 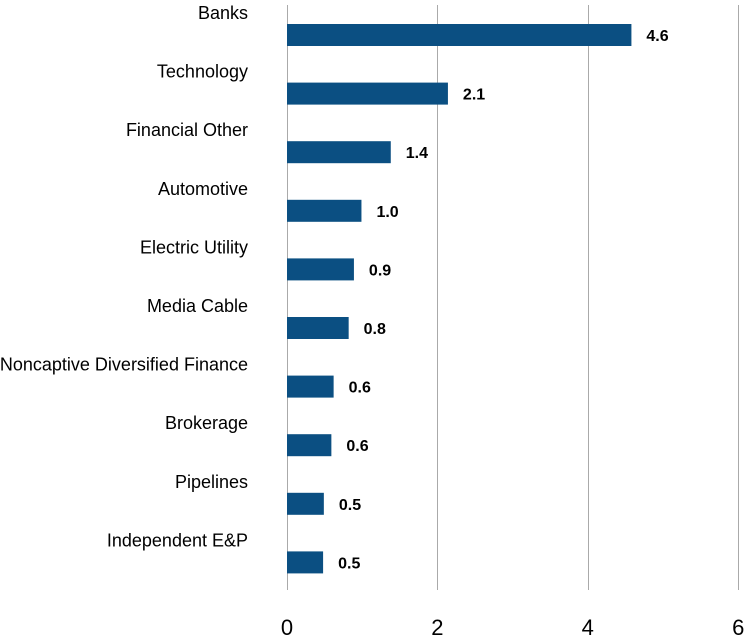 What do you see at coordinates (177, 540) in the screenshot?
I see `category-label: Independent E&P` at bounding box center [177, 540].